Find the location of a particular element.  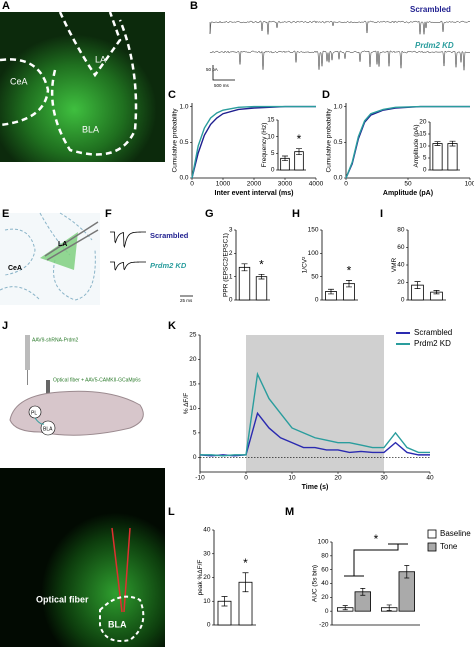

x-tick-label: 40 is located at coordinates (430, 478).